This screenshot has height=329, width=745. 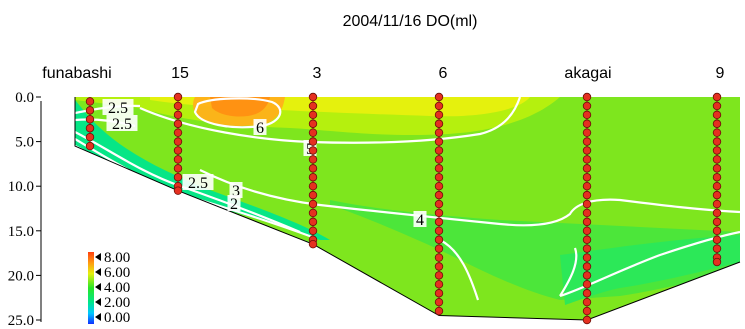 What do you see at coordinates (317, 73) in the screenshot?
I see `station-label: 3` at bounding box center [317, 73].